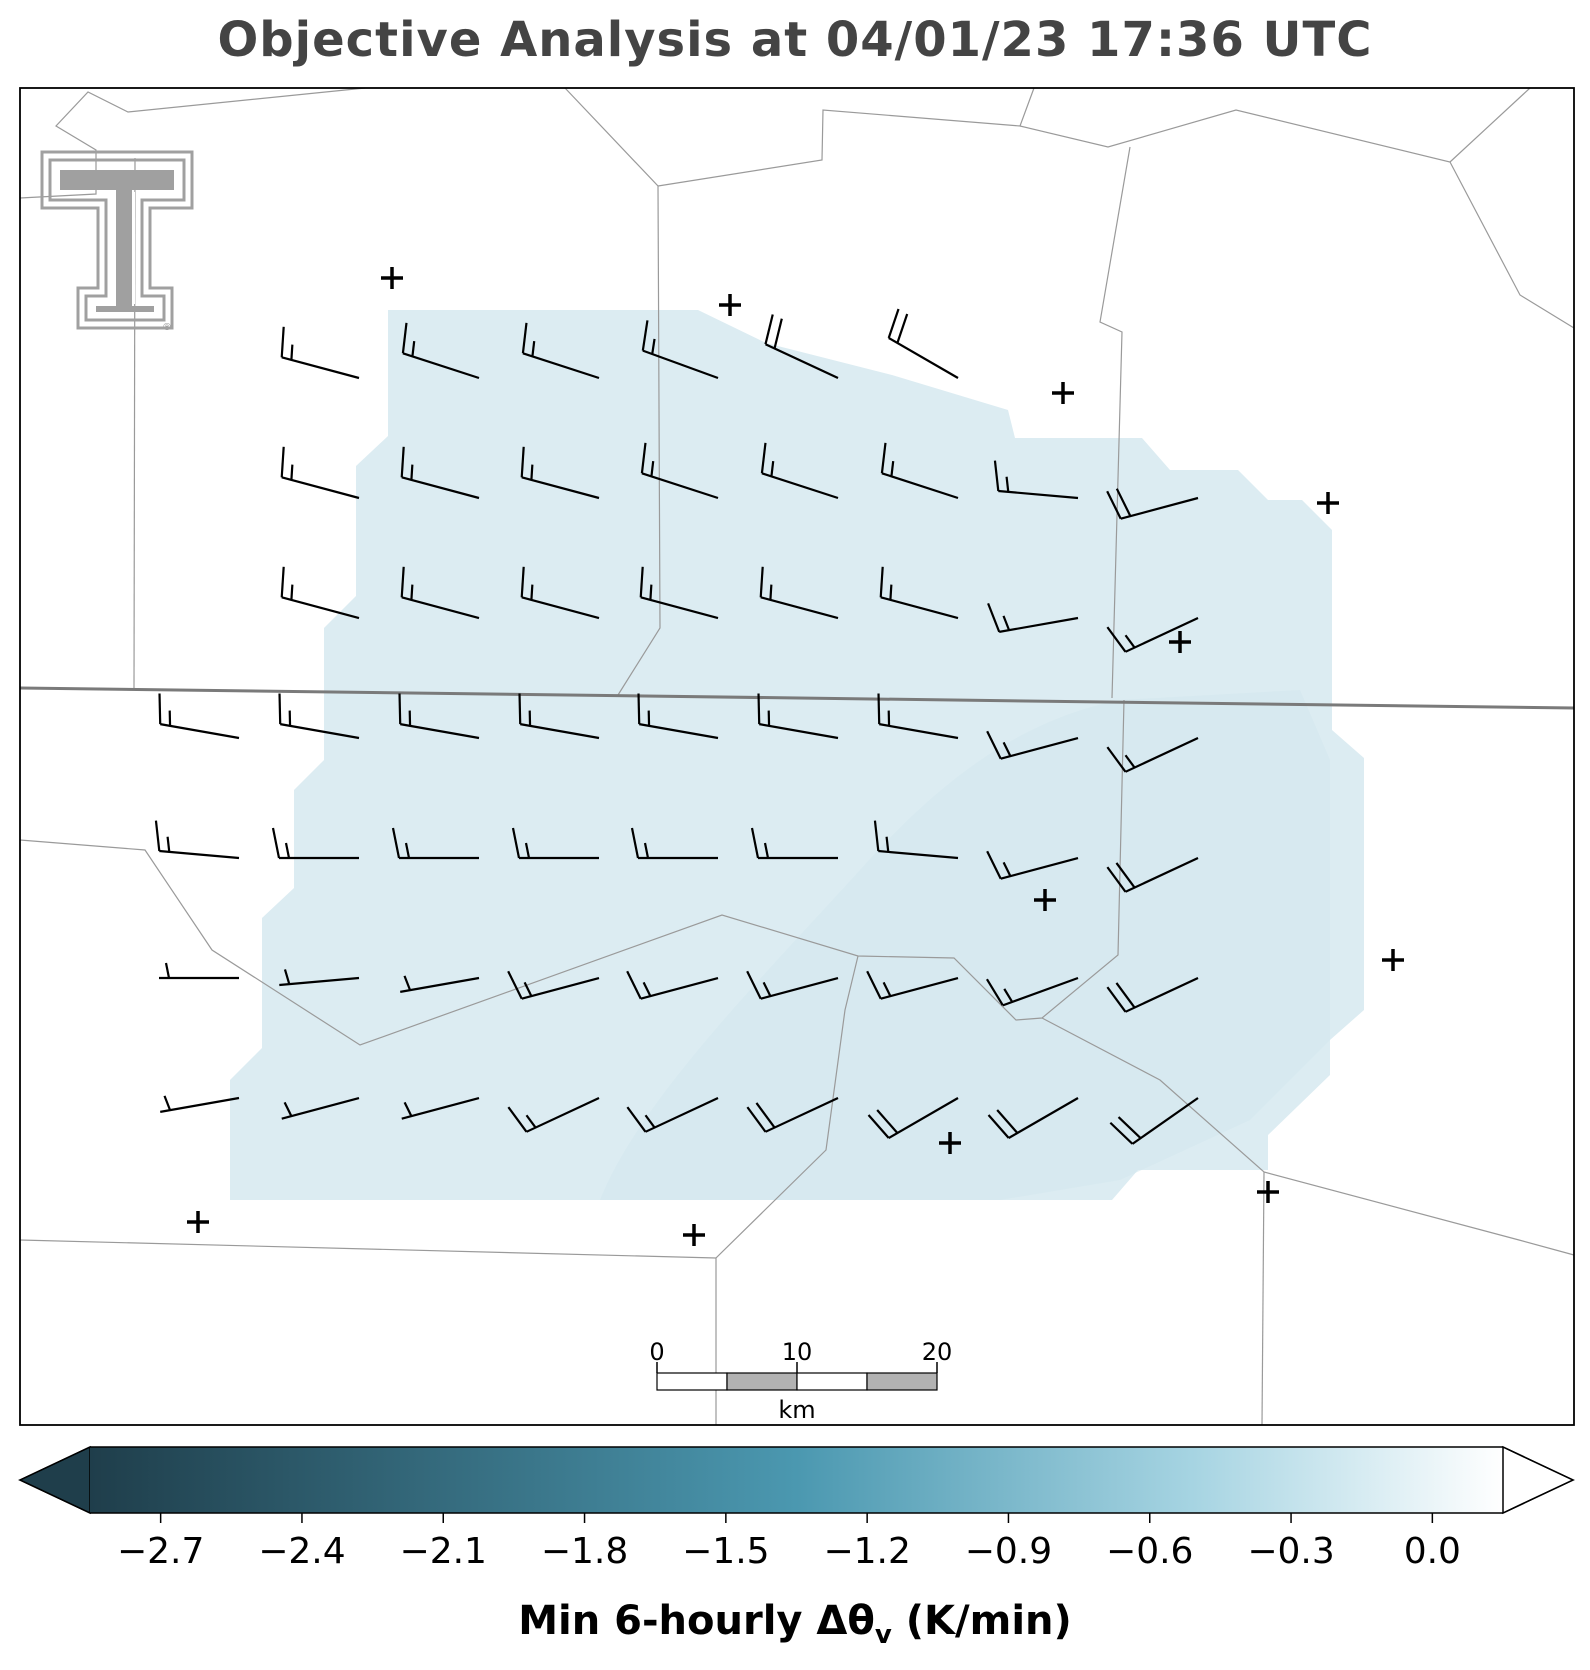  What do you see at coordinates (584, 1551) in the screenshot?
I see `colorbar-tick-label: −1.8` at bounding box center [584, 1551].